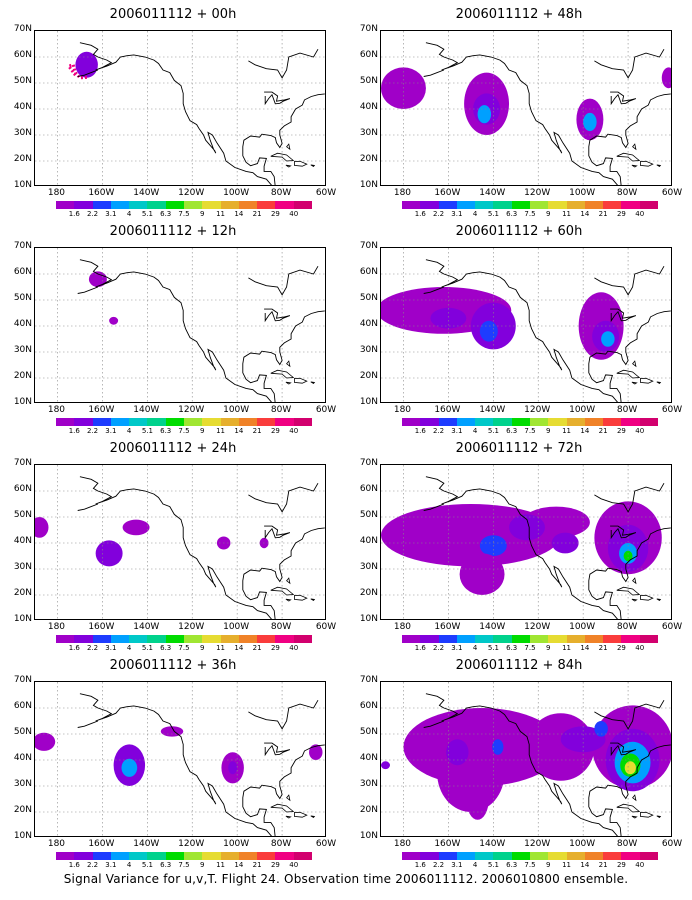 This screenshot has height=900, width=692. I want to click on colorbar-label: 3.1, so click(111, 431).